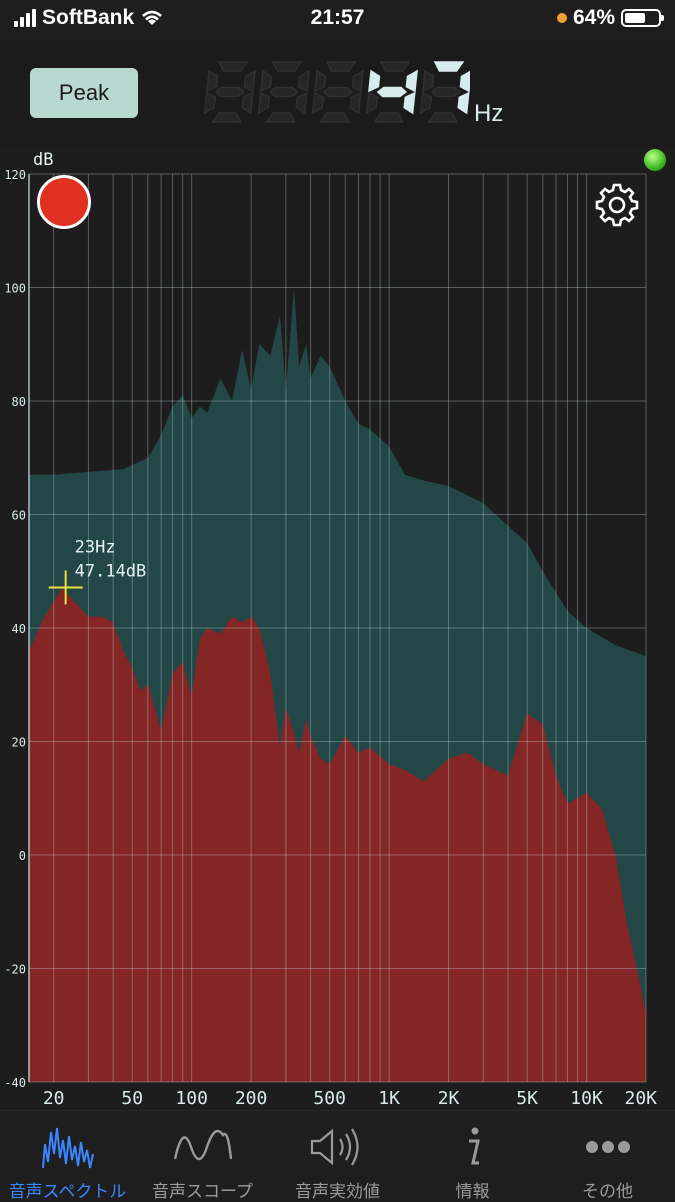 Image resolution: width=675 pixels, height=1202 pixels. I want to click on y-tick-label: -20, so click(15, 970).